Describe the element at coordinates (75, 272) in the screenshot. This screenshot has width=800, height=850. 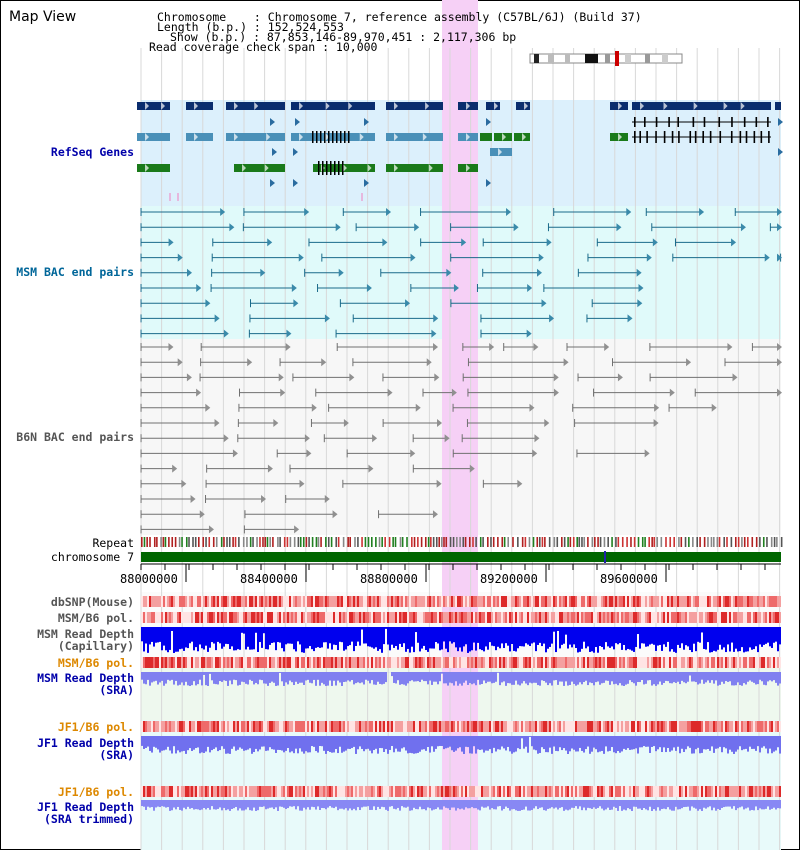
I see `msm-bac-end-pairs-label: MSM BAC end pairs` at that location.